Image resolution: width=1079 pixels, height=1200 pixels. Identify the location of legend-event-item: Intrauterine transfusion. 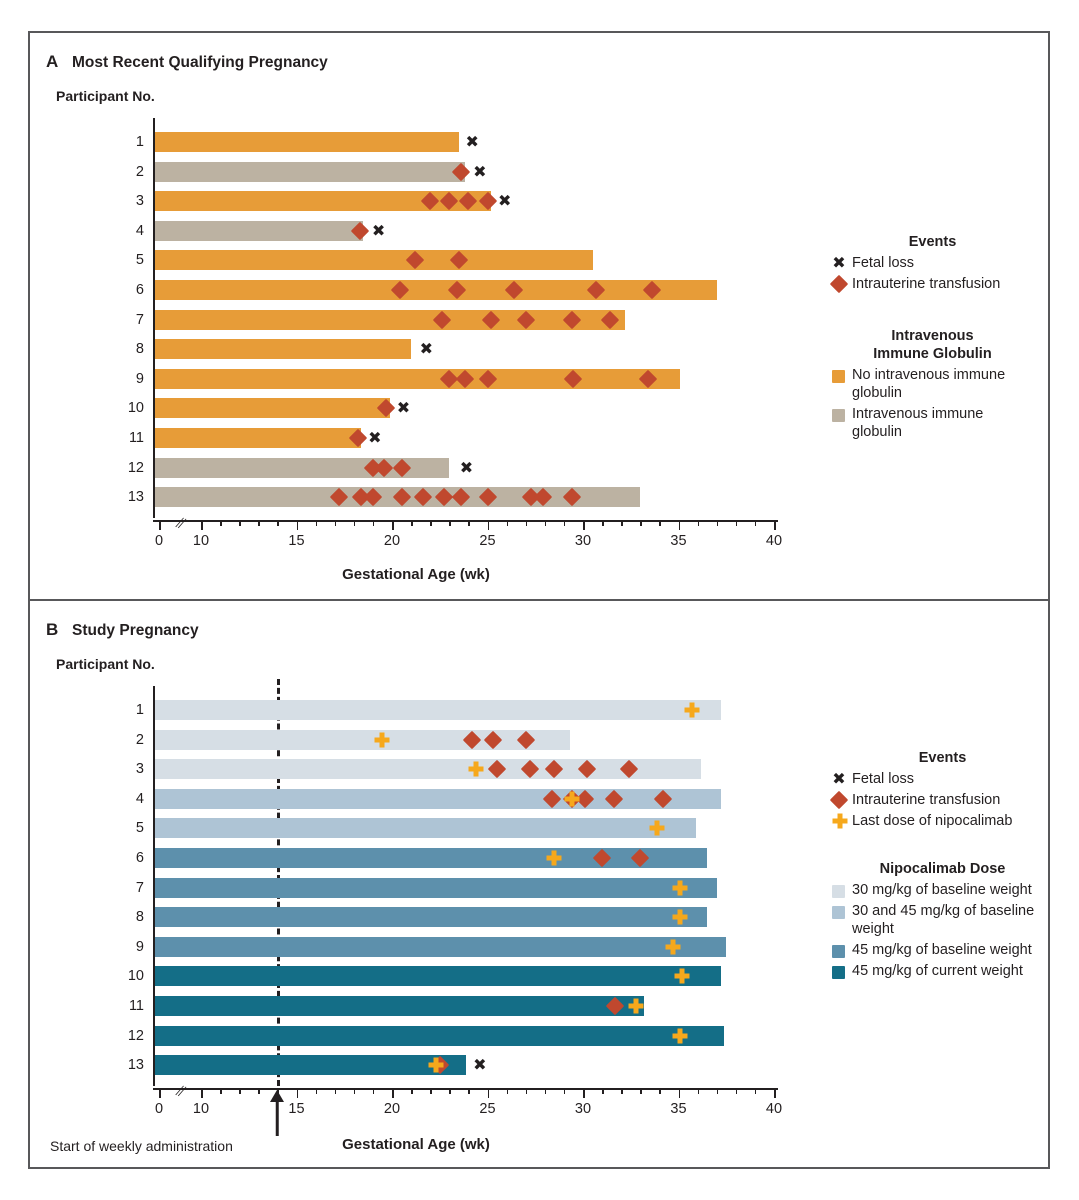
(942, 800).